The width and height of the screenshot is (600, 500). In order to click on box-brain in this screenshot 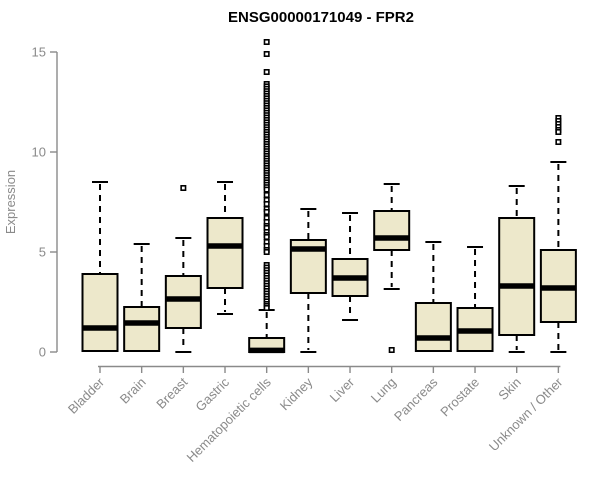, I will do `click(142, 297)`.